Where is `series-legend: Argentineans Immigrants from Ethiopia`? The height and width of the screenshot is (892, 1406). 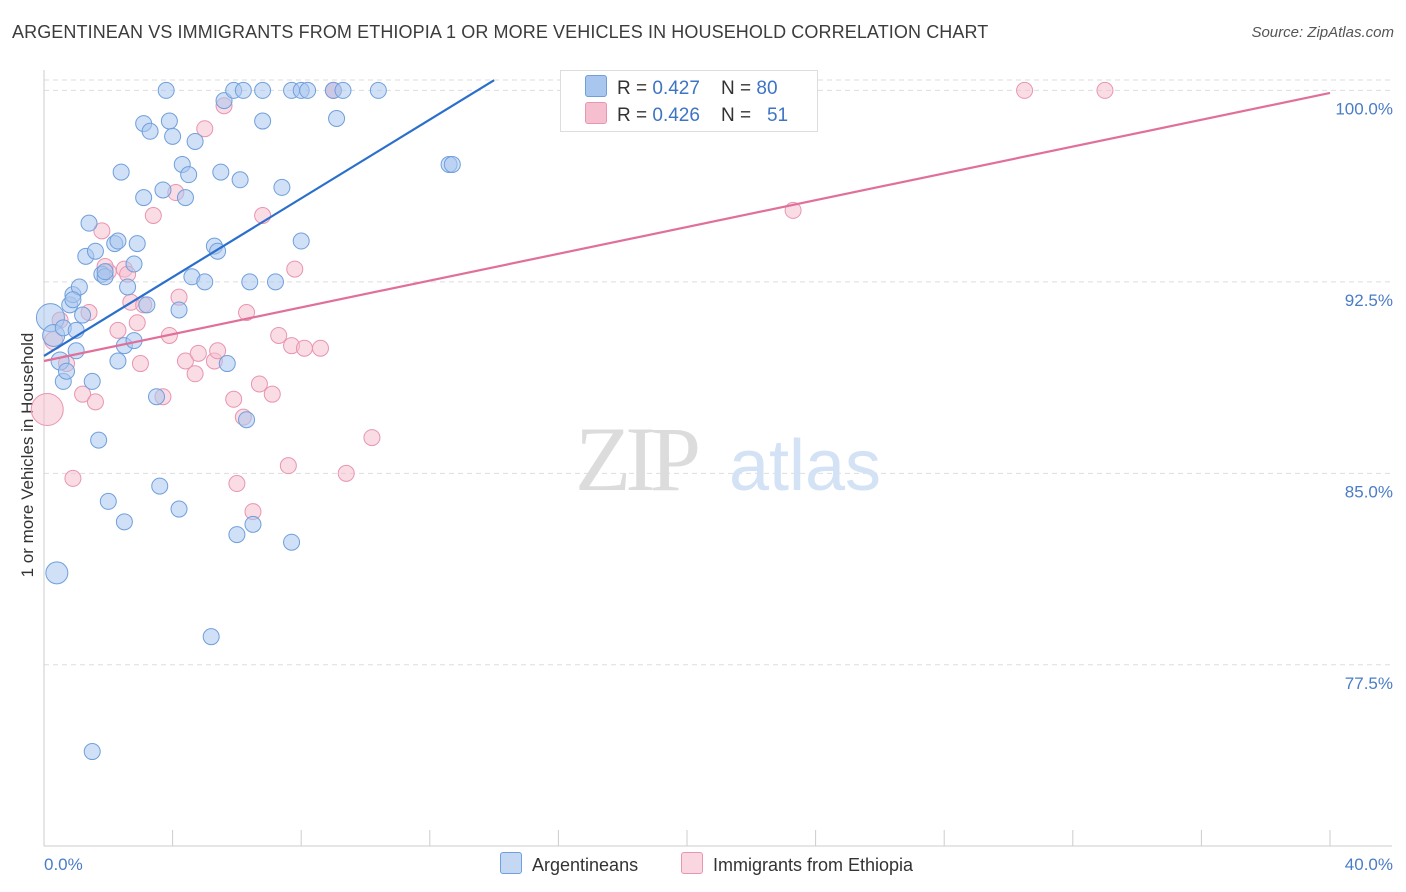
series-legend: Argentineans Immigrants from Ethiopia is located at coordinates (703, 864).